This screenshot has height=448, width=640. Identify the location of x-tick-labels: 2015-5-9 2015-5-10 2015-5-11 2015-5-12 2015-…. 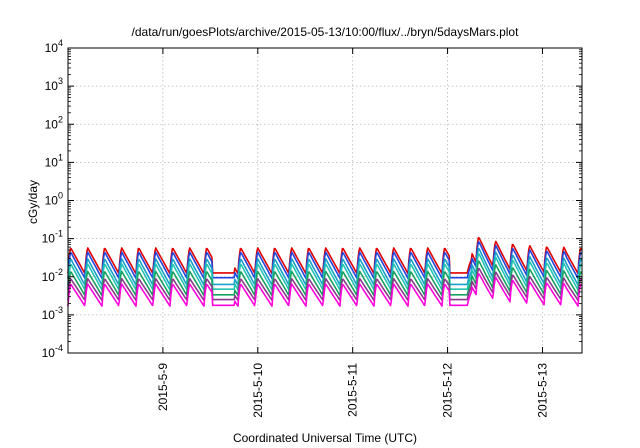
(353, 390).